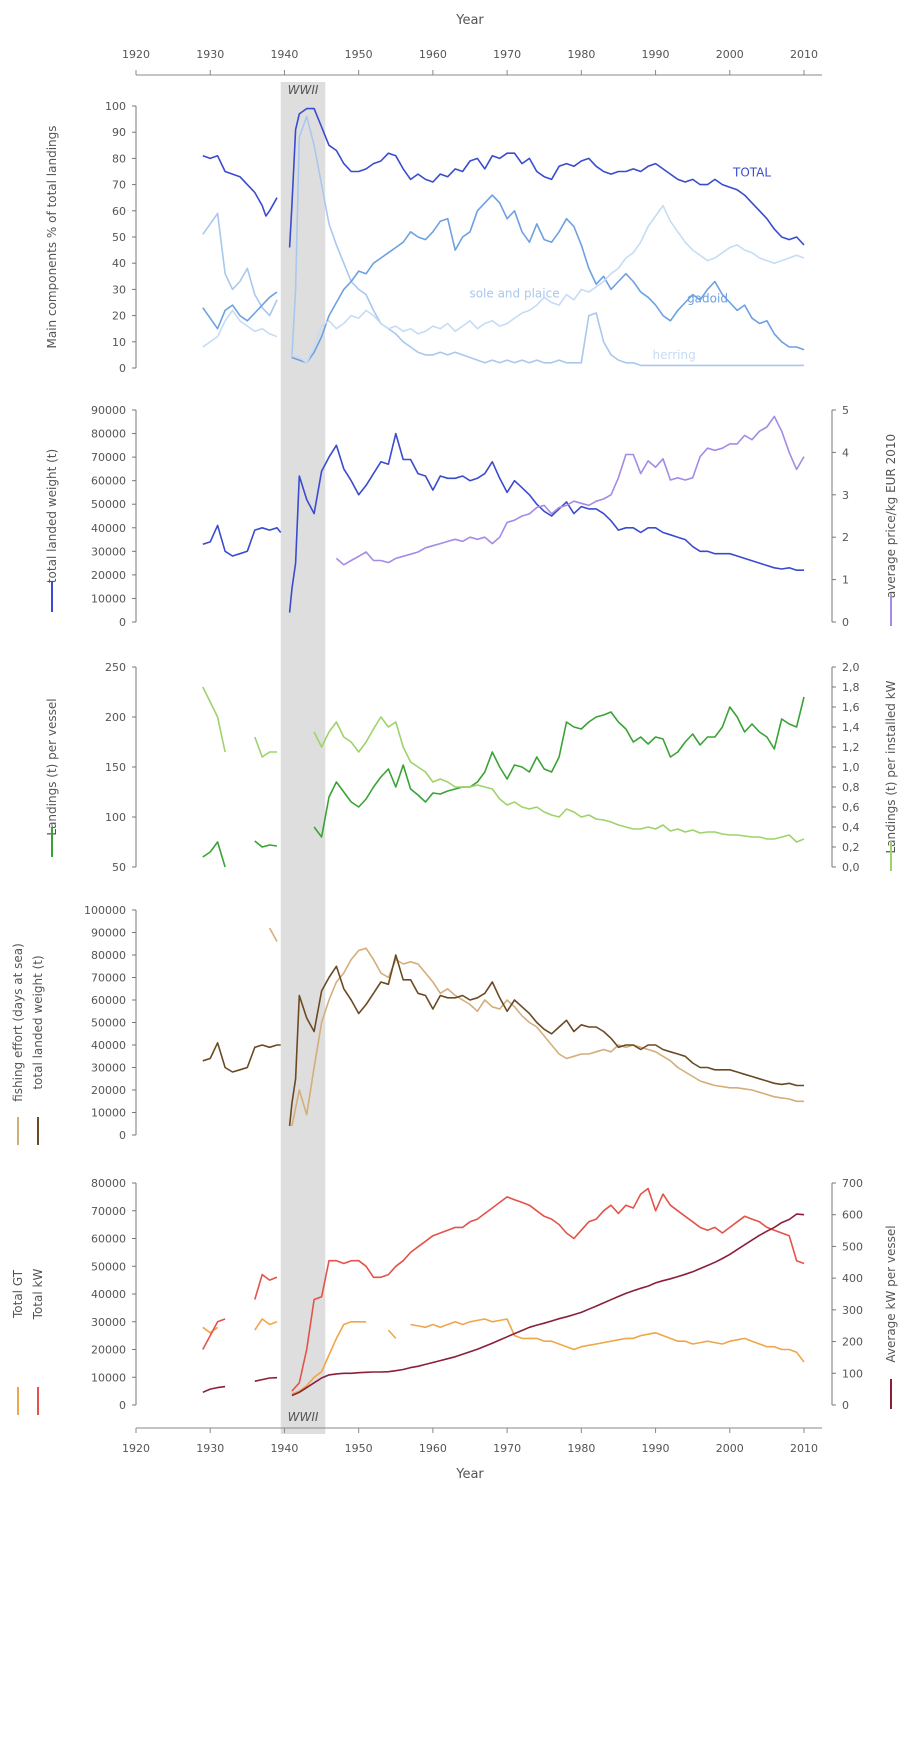 This screenshot has width=922, height=1738. What do you see at coordinates (851, 727) in the screenshot?
I see `right-axis-tick-label: 1,4` at bounding box center [851, 727].